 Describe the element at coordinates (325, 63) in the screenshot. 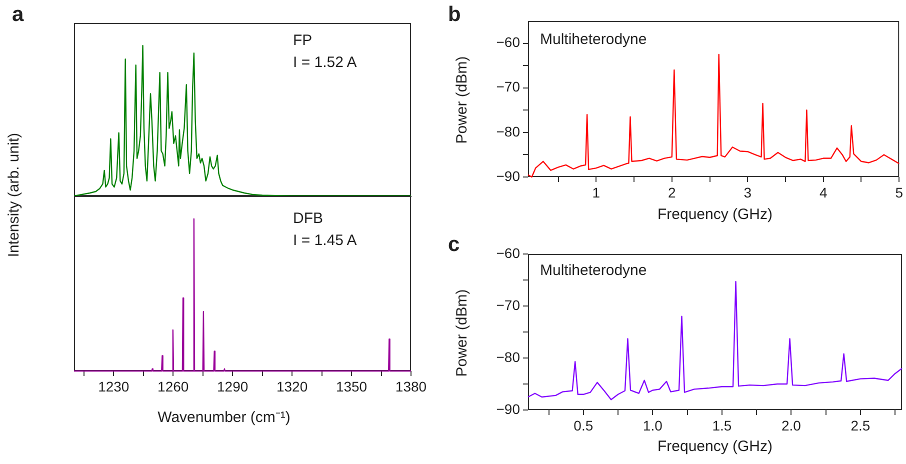

I see `annotation: I = 1.52 A` at that location.